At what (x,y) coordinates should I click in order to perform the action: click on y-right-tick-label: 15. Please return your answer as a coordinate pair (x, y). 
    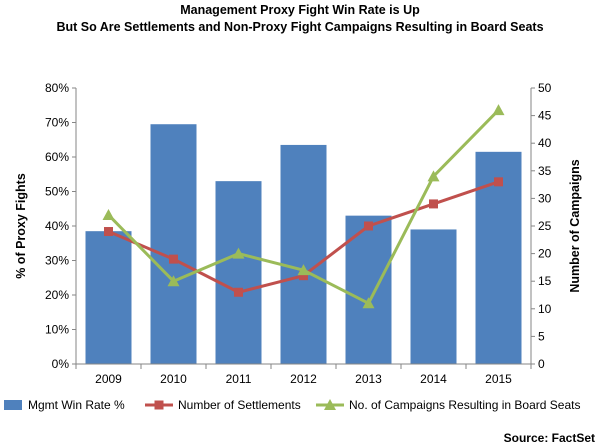
    Looking at the image, I should click on (545, 281).